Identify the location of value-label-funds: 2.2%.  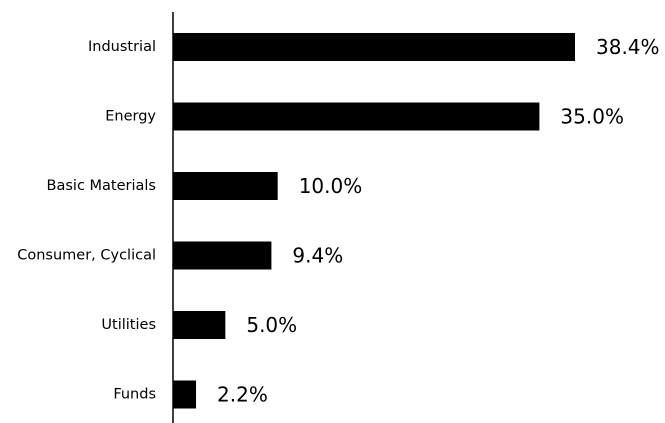
(242, 395).